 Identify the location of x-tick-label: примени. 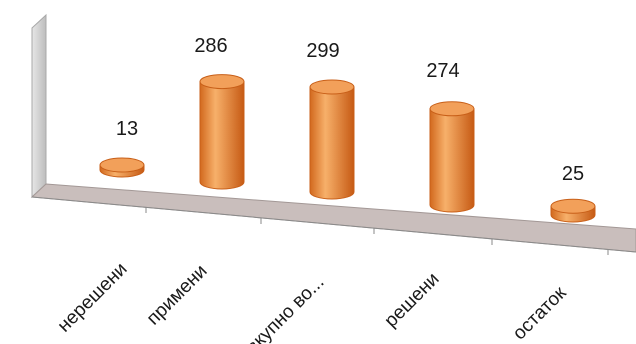
(177, 295).